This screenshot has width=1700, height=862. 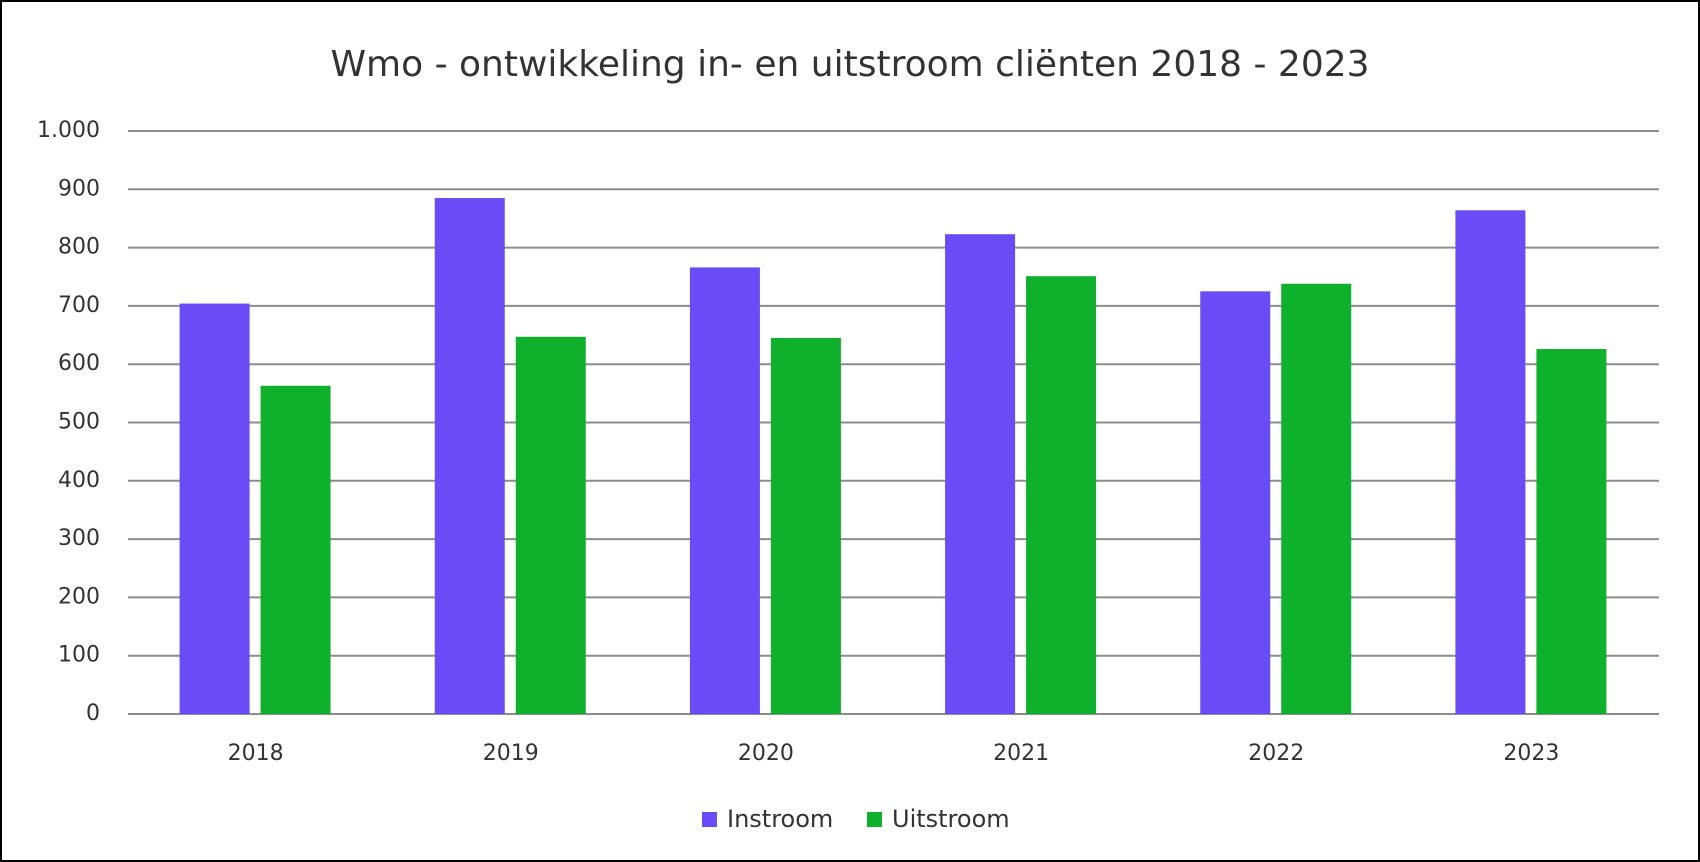 I want to click on y-tick-label: 500, so click(x=79, y=422).